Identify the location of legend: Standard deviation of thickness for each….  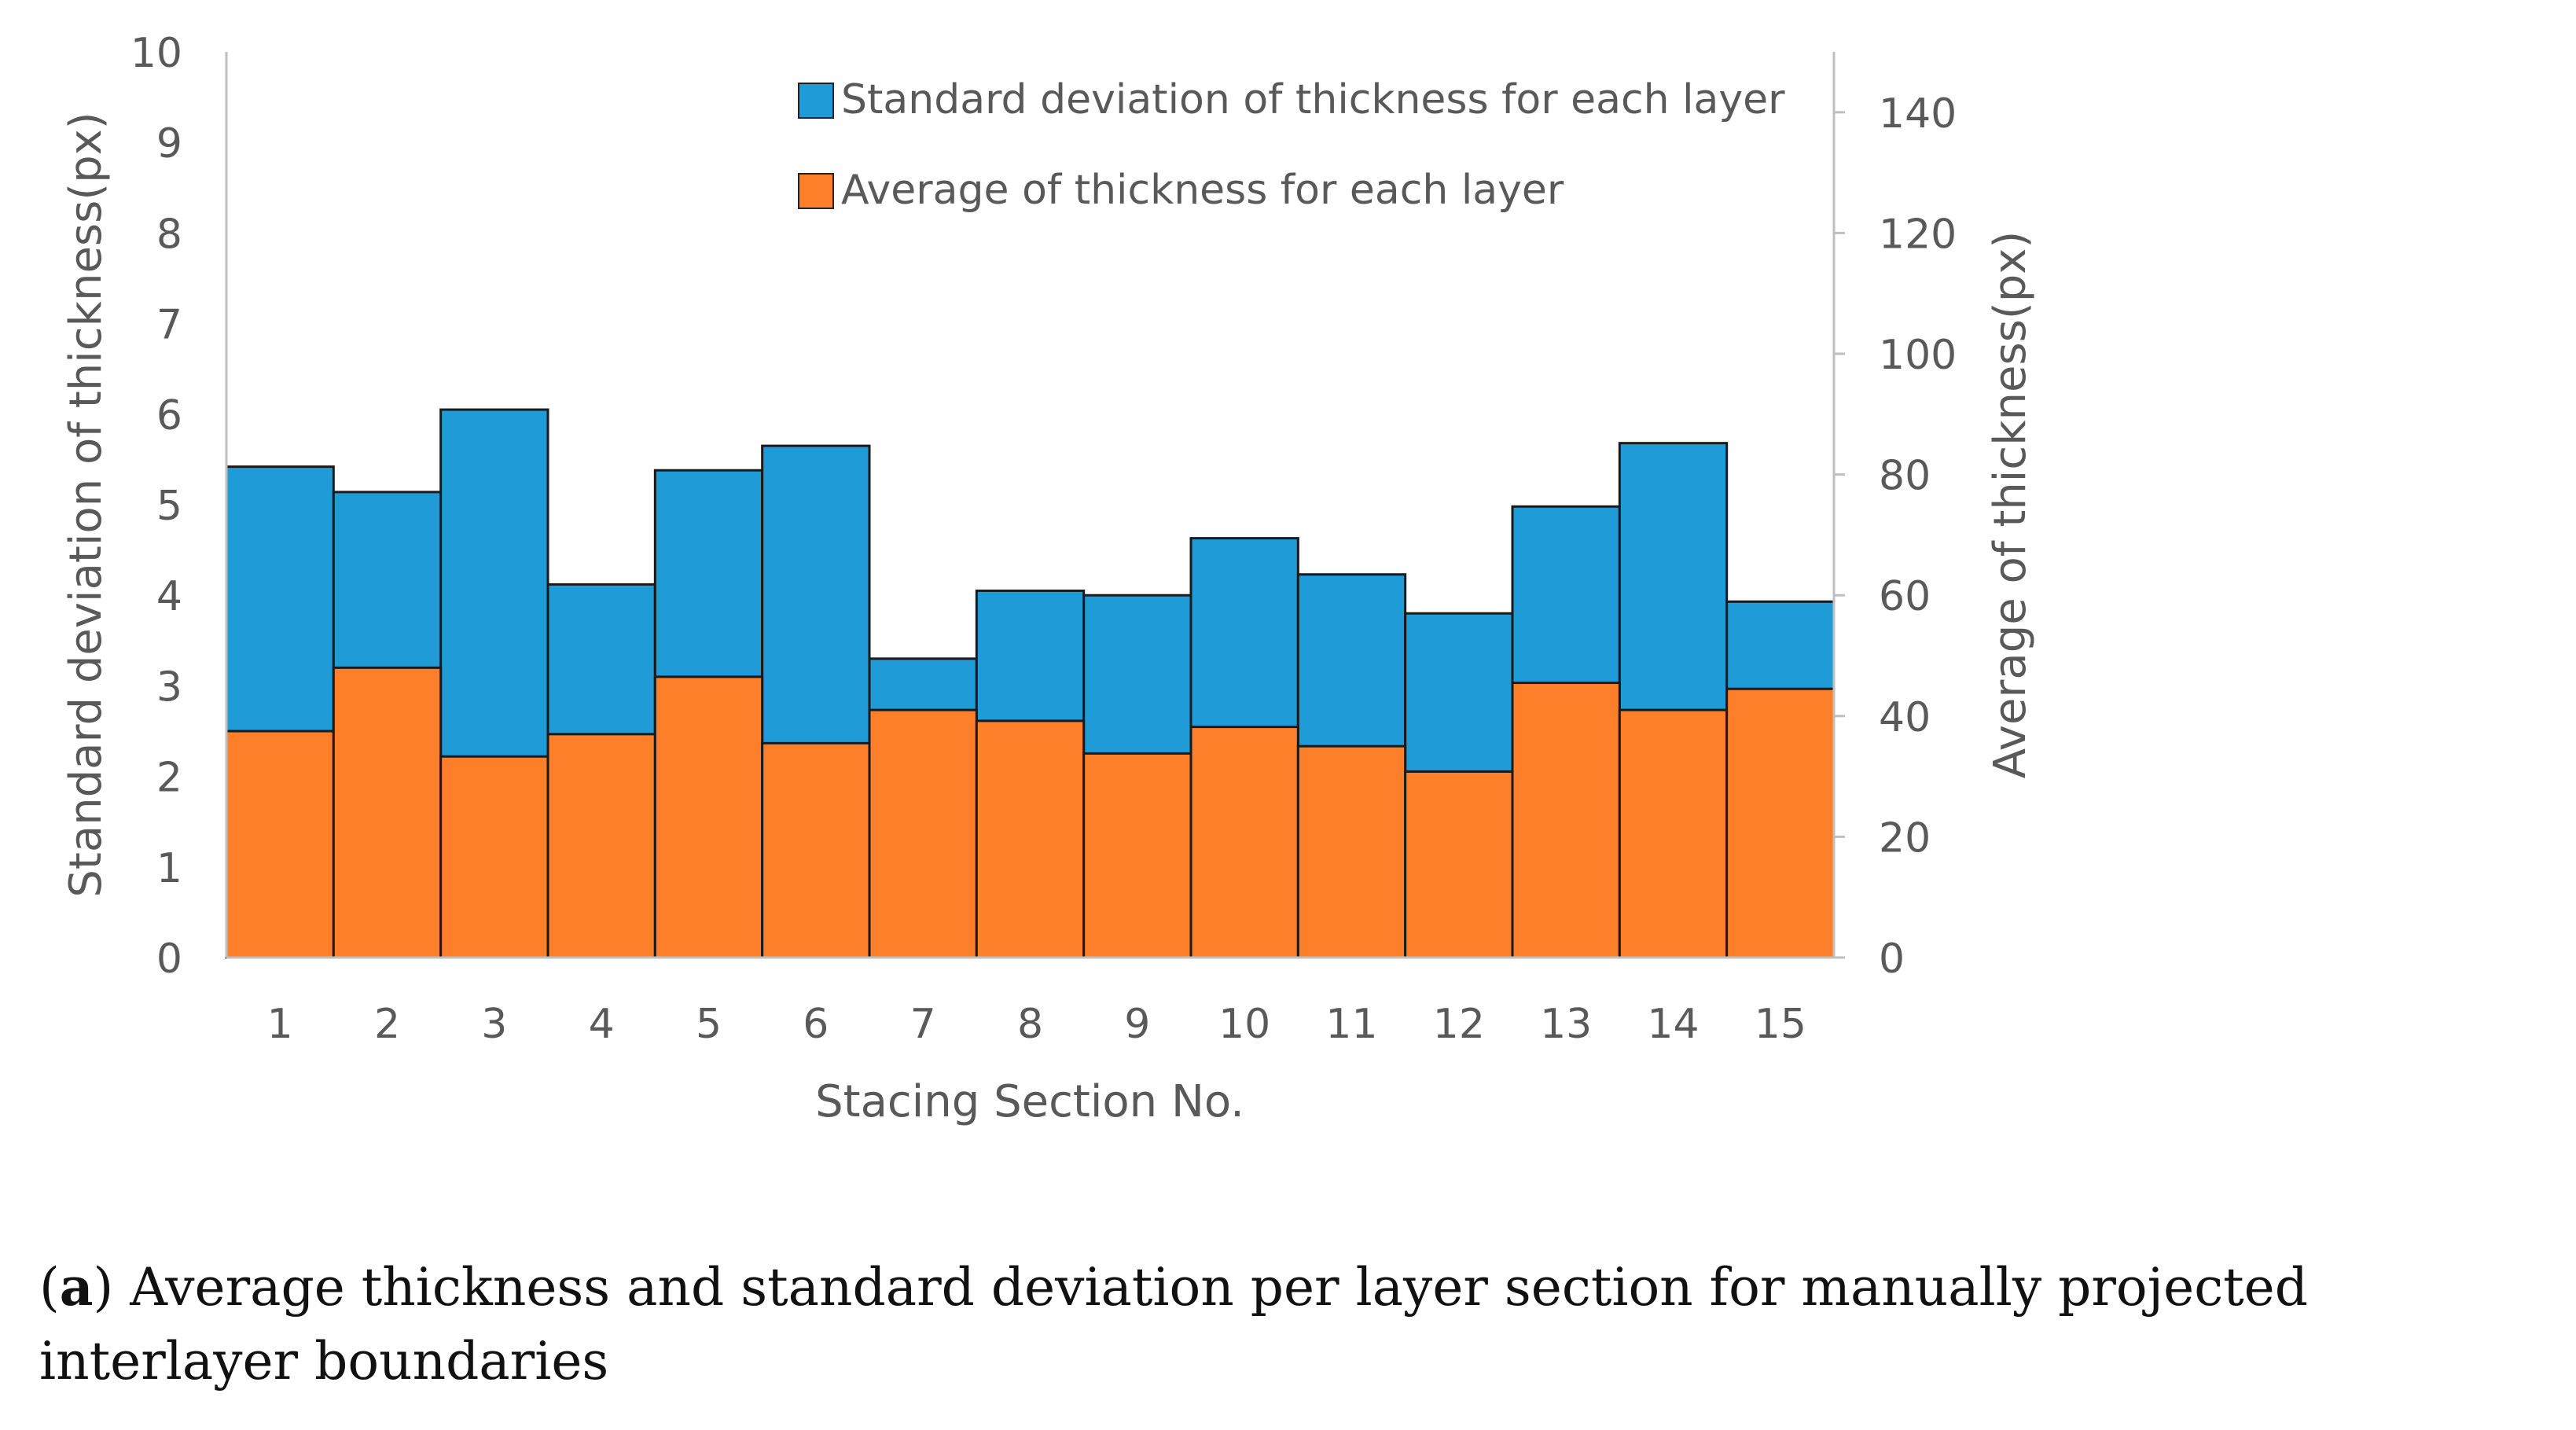
(1291, 145).